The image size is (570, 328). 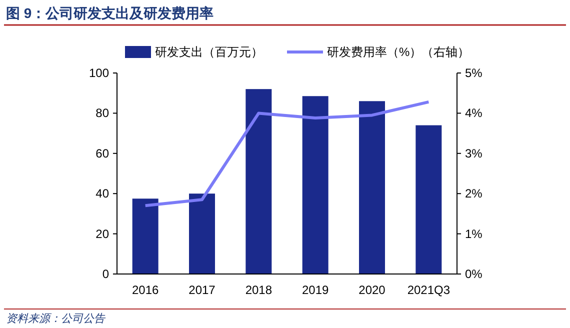 What do you see at coordinates (209, 52) in the screenshot?
I see `legend-label: 研发支出（百万元）` at bounding box center [209, 52].